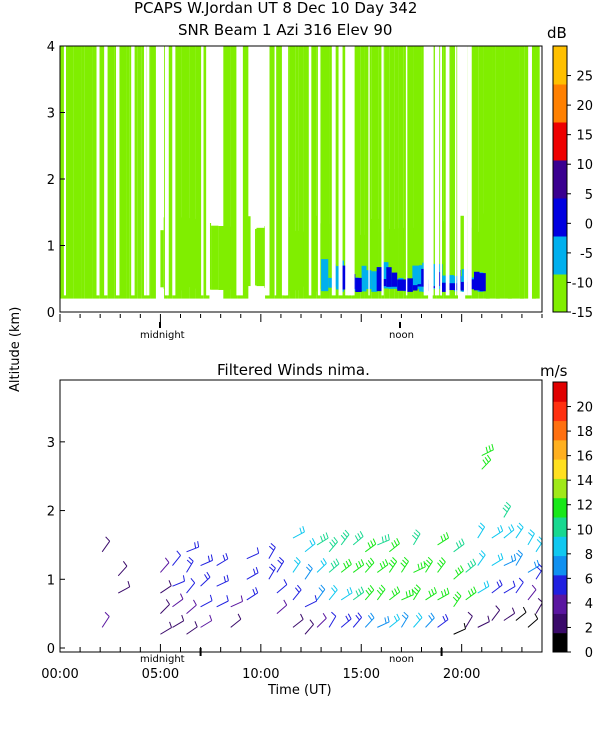  What do you see at coordinates (401, 659) in the screenshot?
I see `noon-label-bottom: noon` at bounding box center [401, 659].